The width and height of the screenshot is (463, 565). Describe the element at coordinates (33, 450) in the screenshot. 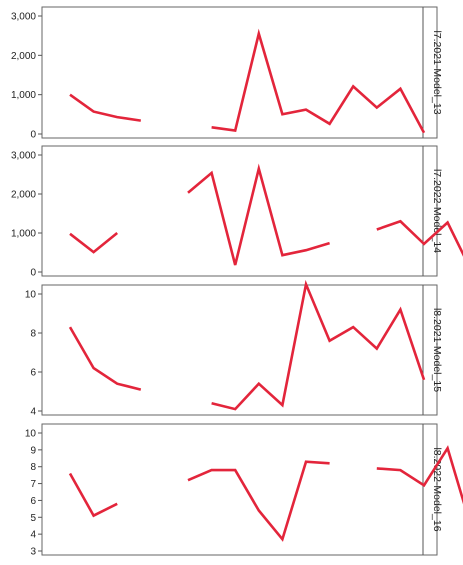

I see `y-tick-label: 9` at that location.